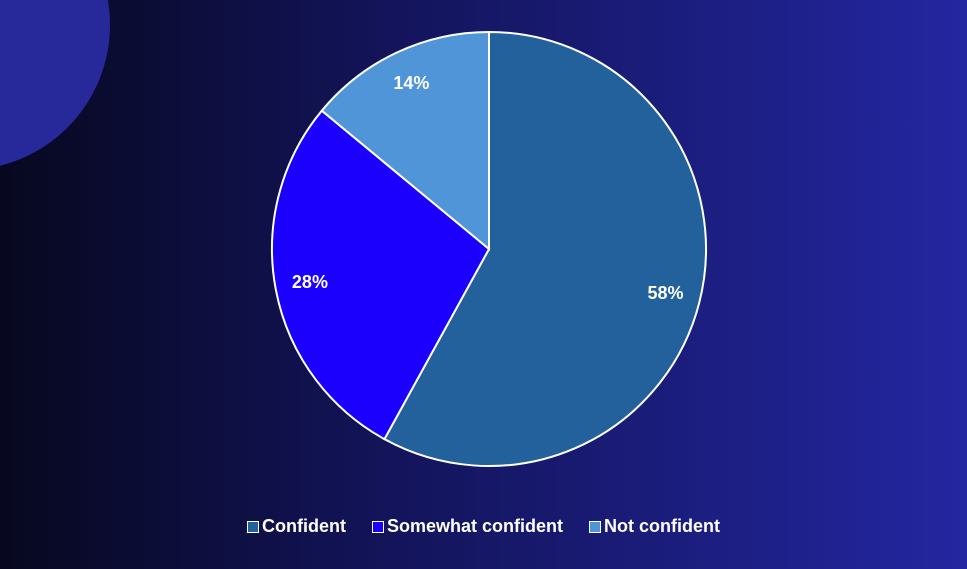  I want to click on legend-label: Somewhat confident, so click(474, 526).